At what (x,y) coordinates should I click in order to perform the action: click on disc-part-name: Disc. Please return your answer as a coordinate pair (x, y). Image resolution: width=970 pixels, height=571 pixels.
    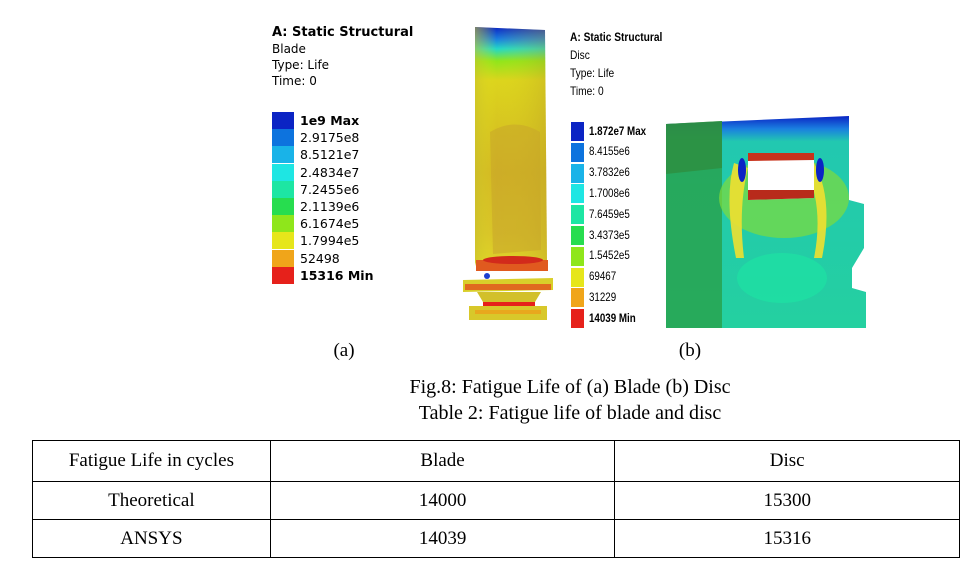
    Looking at the image, I should click on (580, 55).